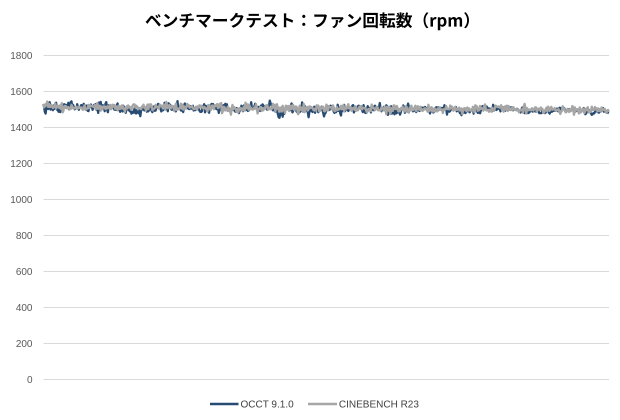 This screenshot has width=620, height=420. I want to click on svg-text: 1000, so click(21, 200).